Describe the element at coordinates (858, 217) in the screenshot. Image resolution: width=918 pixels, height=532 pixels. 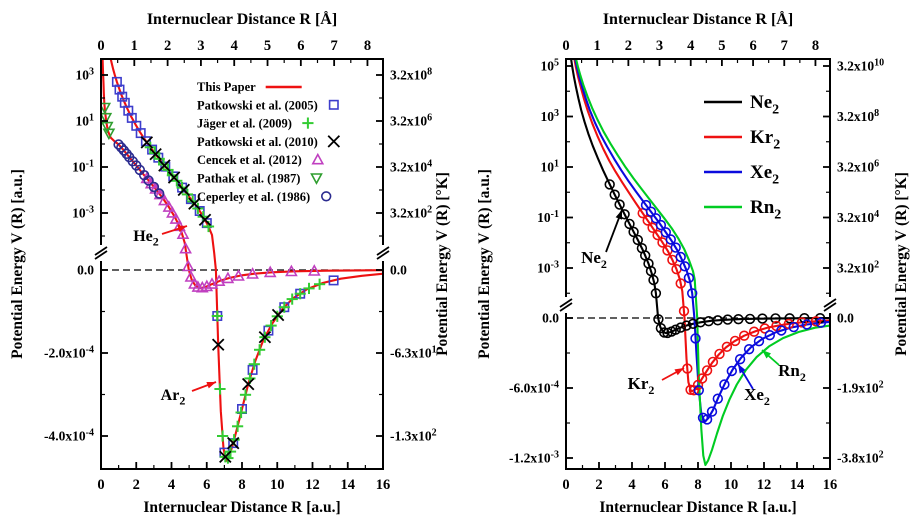
I see `right-tick-label: 3.2x10⁴` at that location.